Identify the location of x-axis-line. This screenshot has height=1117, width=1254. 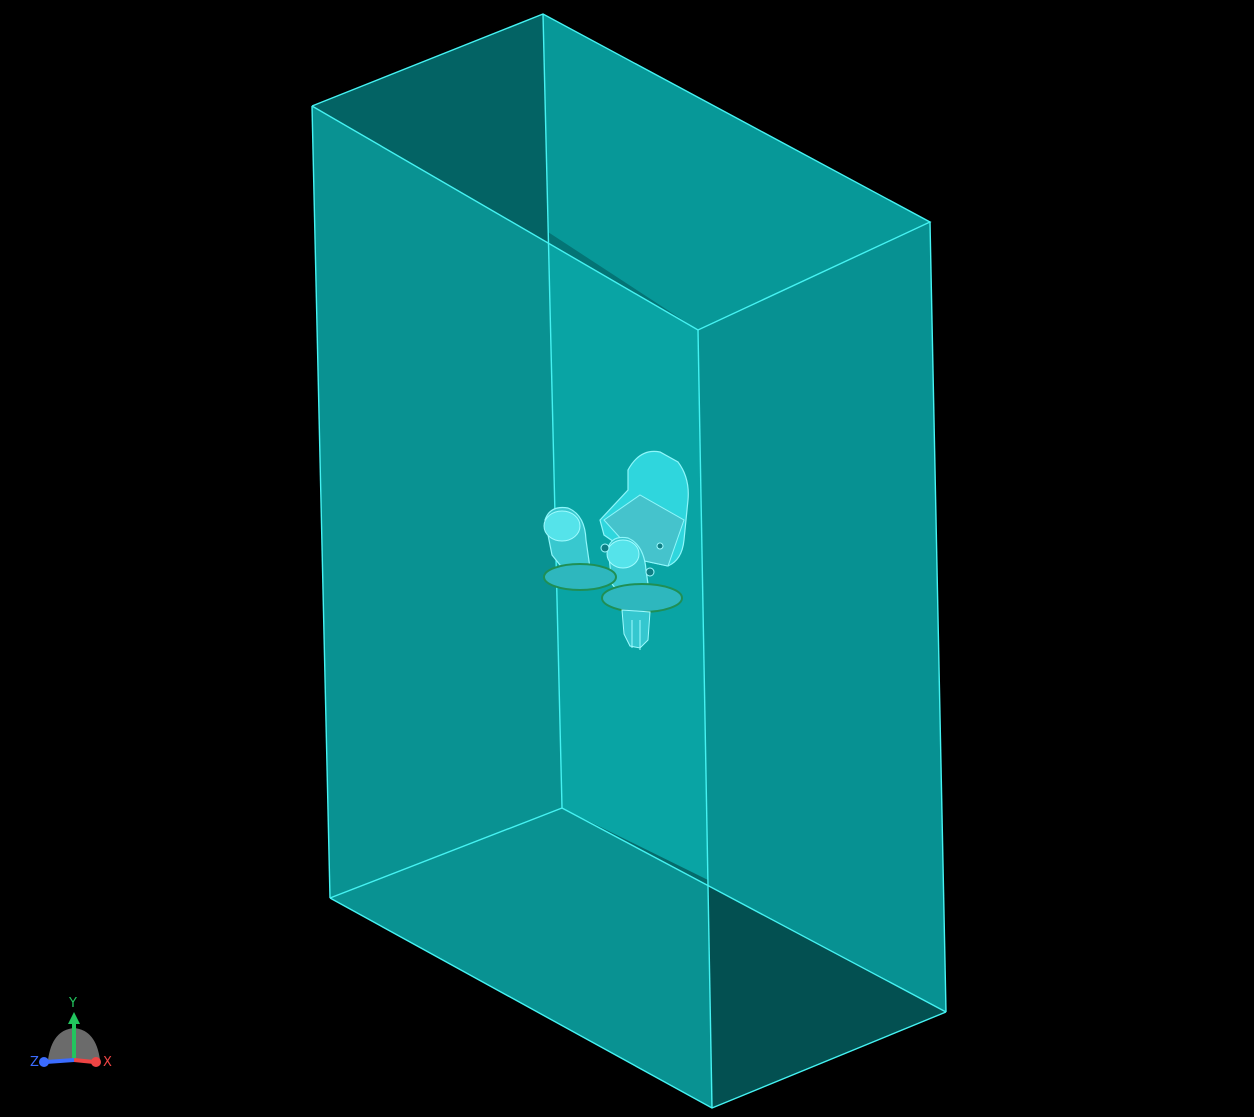
(84, 1061).